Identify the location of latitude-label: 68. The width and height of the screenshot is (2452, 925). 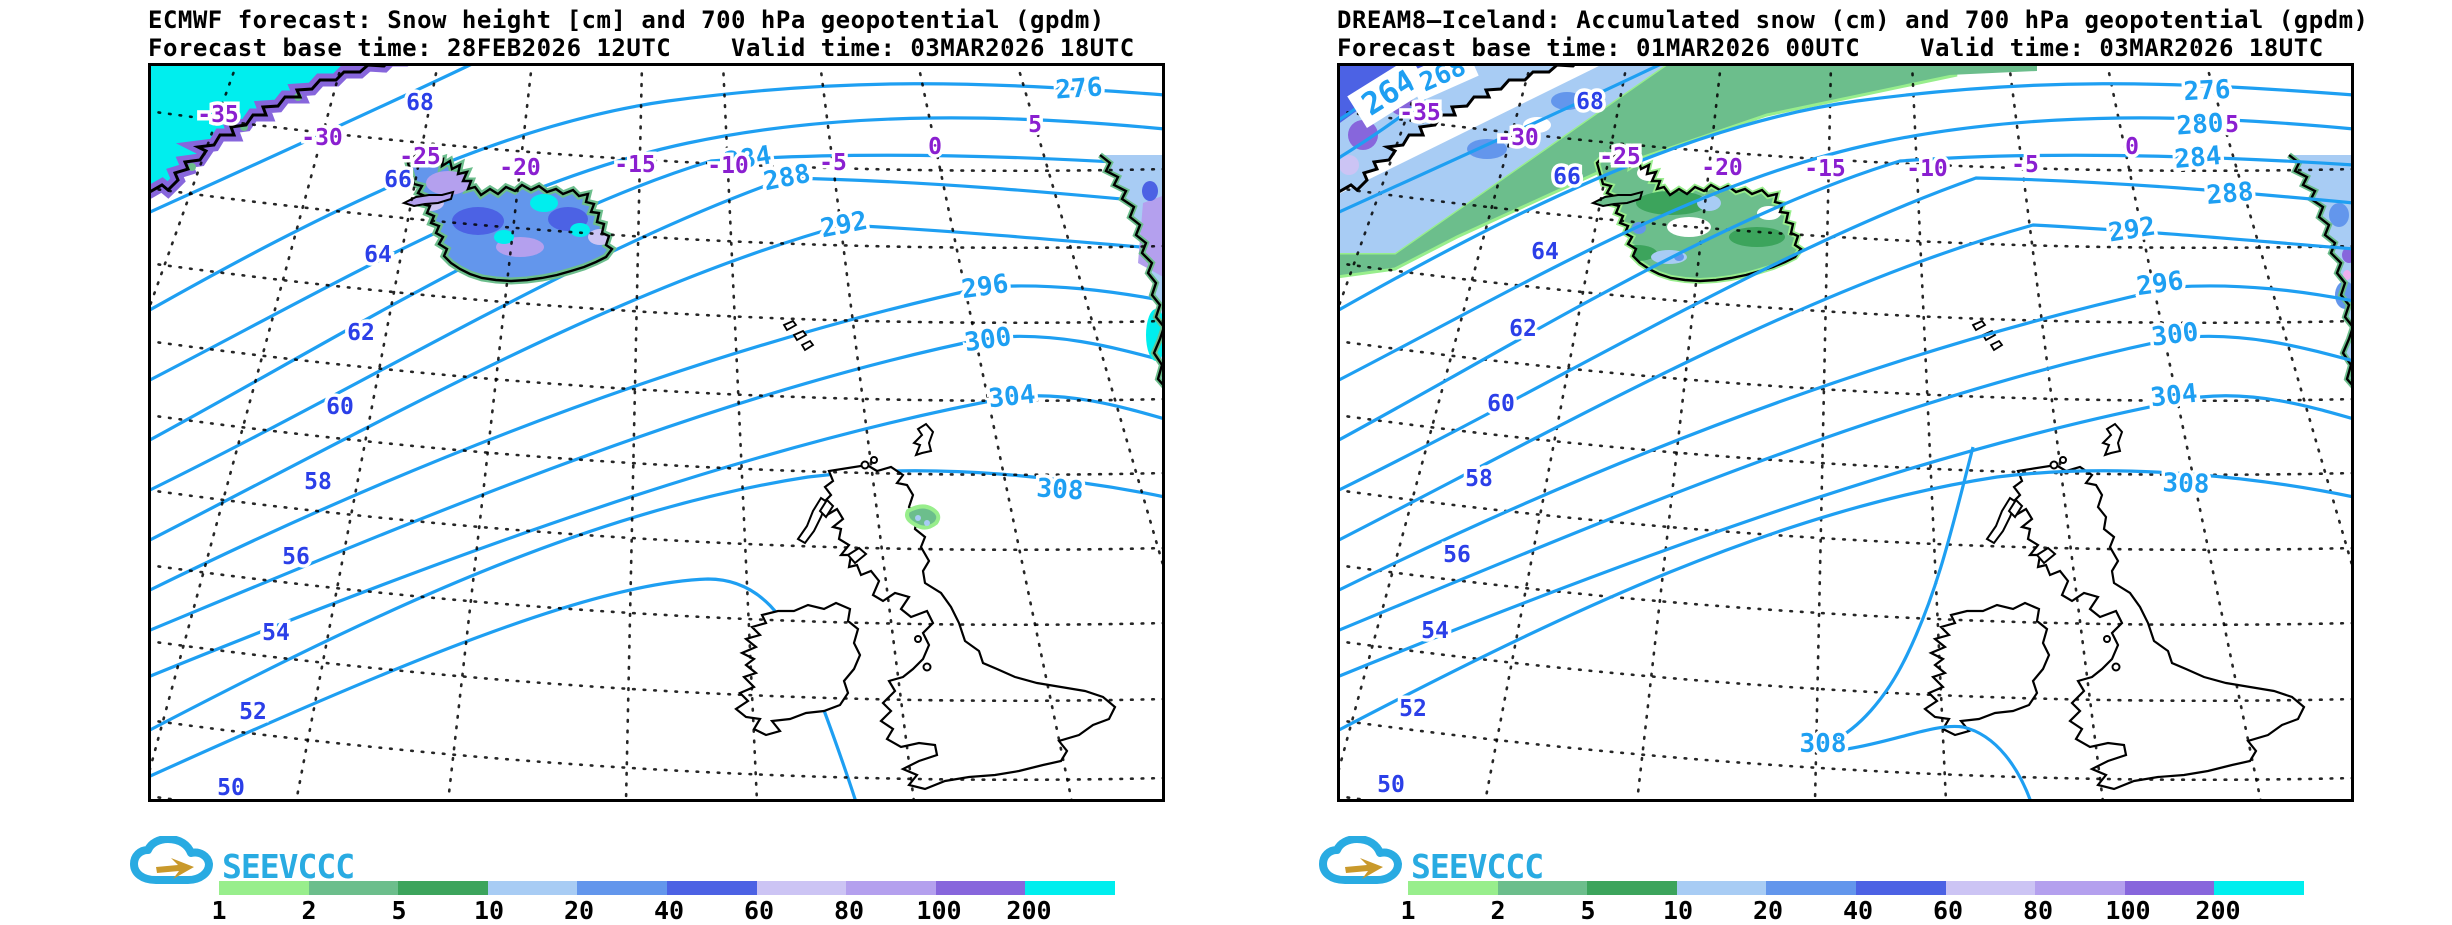
(1590, 102).